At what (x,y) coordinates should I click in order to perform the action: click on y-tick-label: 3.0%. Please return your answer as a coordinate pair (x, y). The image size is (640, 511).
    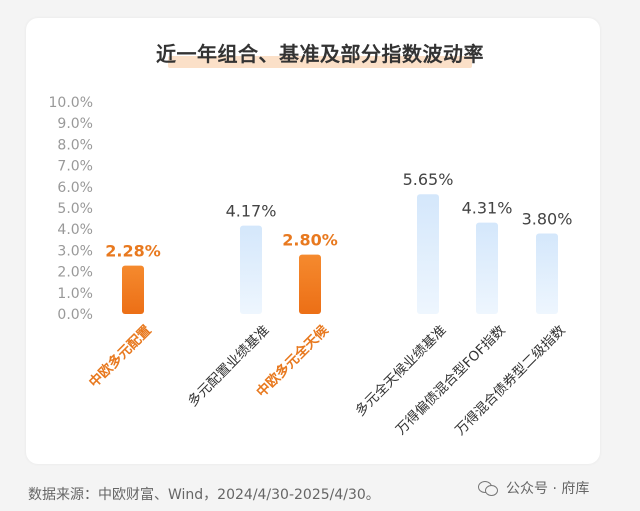
    Looking at the image, I should click on (75, 251).